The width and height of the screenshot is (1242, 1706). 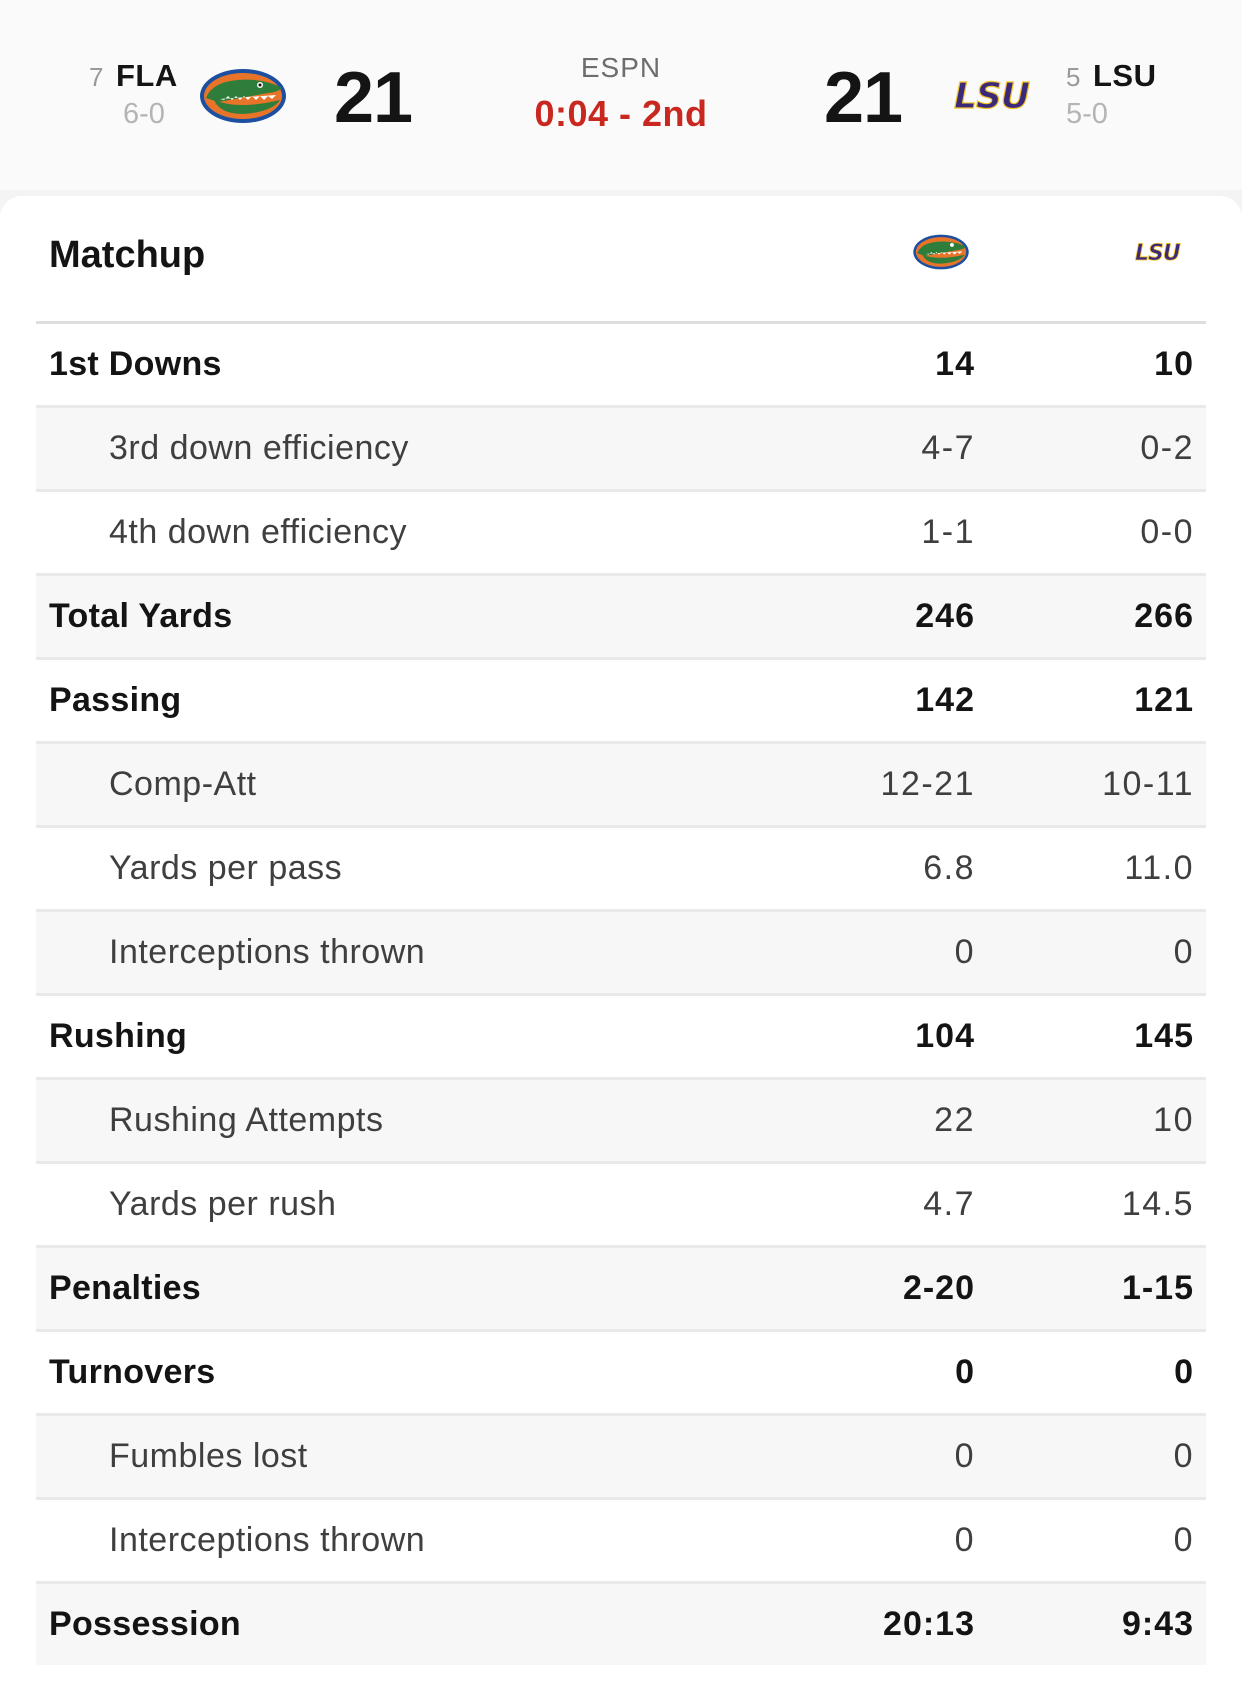 What do you see at coordinates (127, 255) in the screenshot?
I see `matchup-title: Matchup` at bounding box center [127, 255].